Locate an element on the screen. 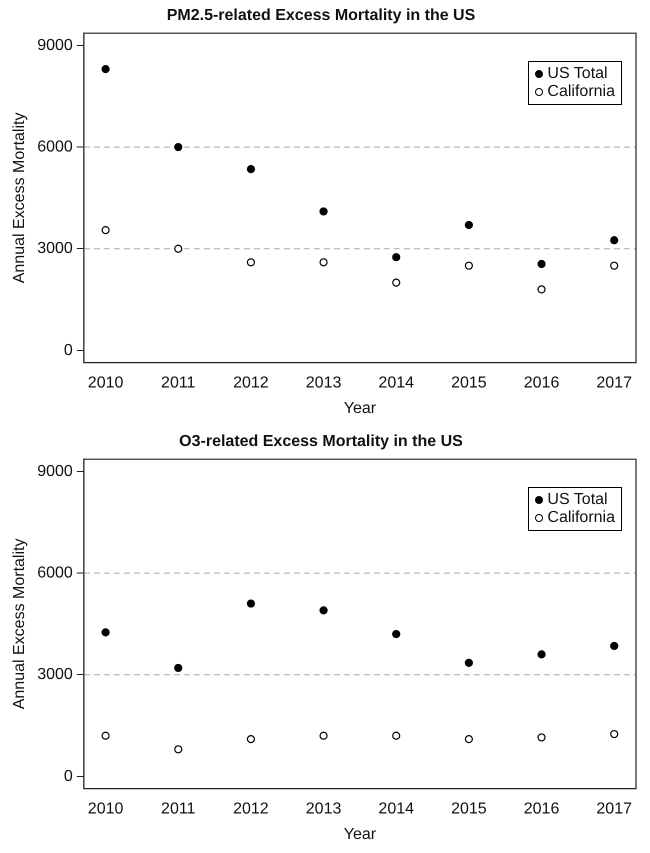  chart-title: PM2.5-related Excess Mortality in the US is located at coordinates (321, 15).